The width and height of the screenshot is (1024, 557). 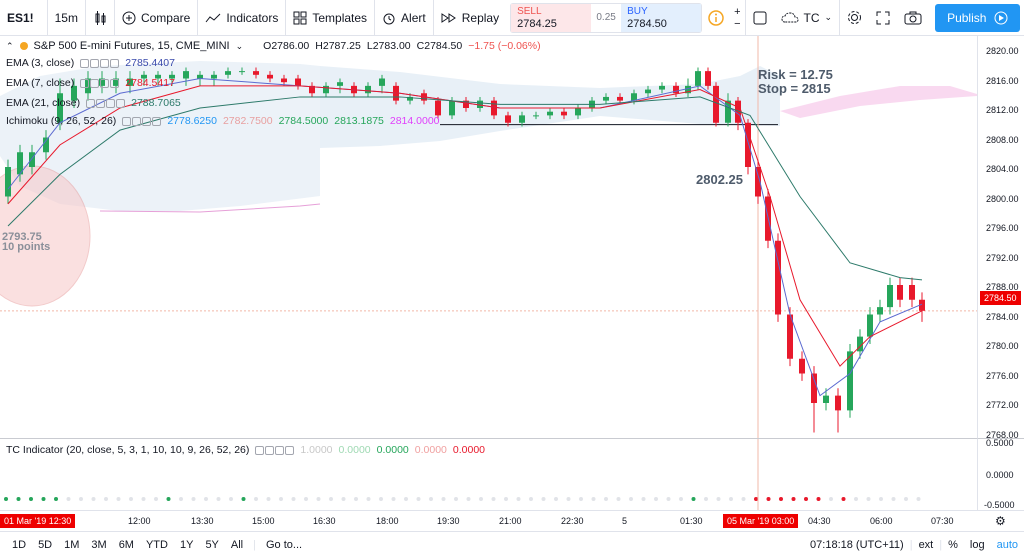 I want to click on range-button-6m: 6M, so click(x=126, y=544).